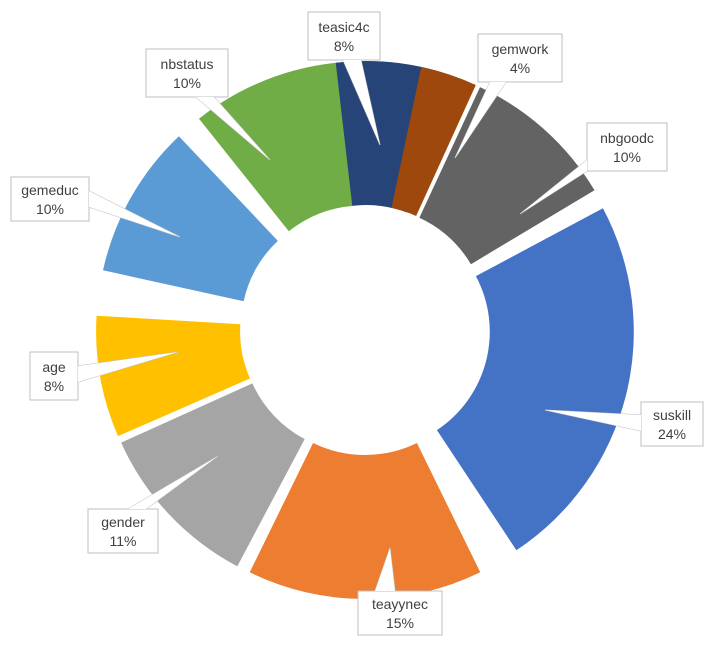 The height and width of the screenshot is (658, 720). What do you see at coordinates (400, 604) in the screenshot?
I see `data-label-category: teayynec` at bounding box center [400, 604].